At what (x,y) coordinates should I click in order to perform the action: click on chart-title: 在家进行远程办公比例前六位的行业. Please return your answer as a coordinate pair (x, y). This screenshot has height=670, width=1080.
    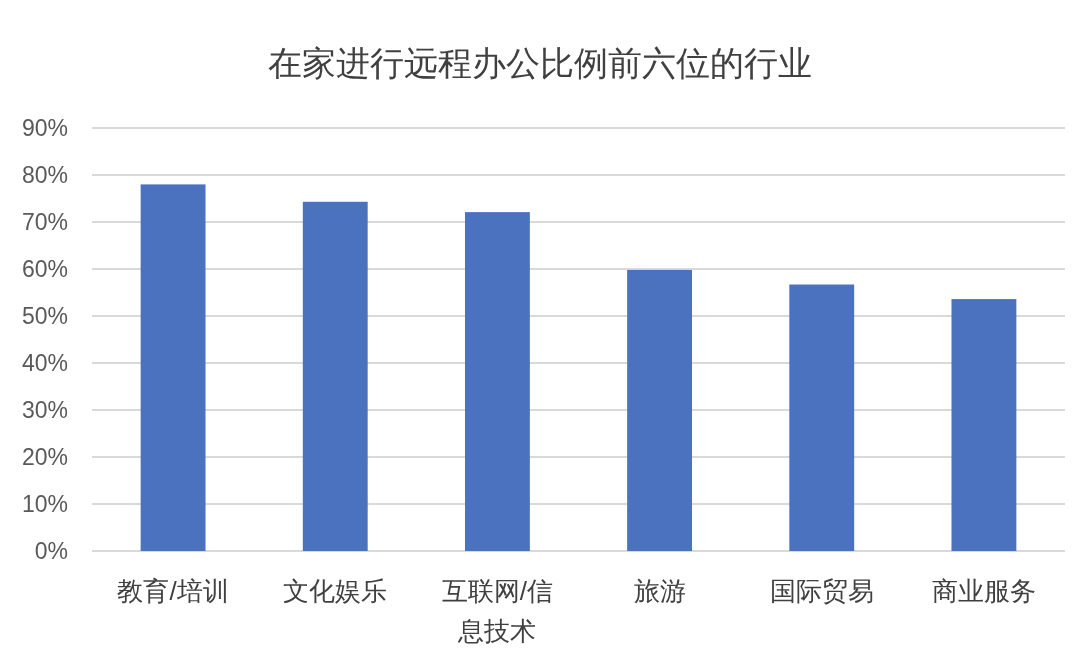
    Looking at the image, I should click on (540, 63).